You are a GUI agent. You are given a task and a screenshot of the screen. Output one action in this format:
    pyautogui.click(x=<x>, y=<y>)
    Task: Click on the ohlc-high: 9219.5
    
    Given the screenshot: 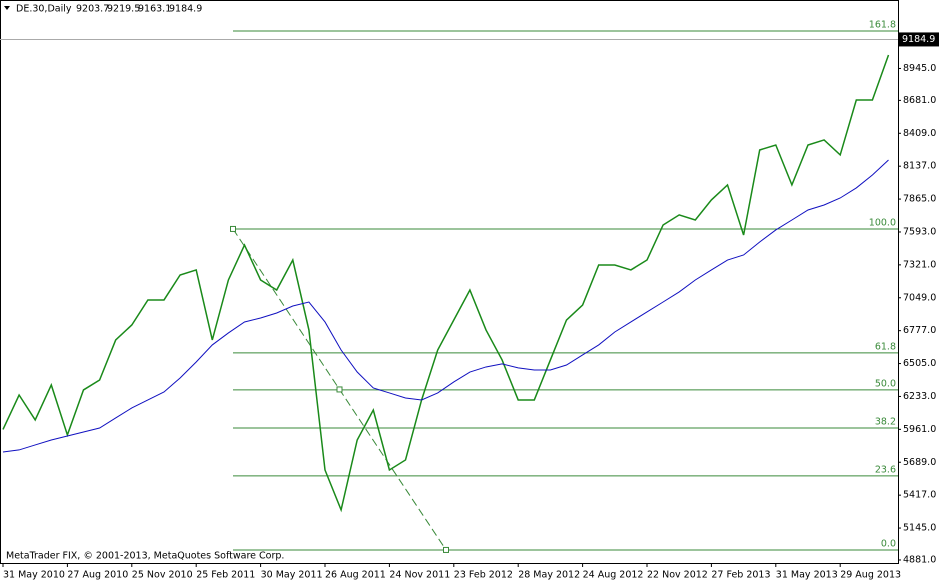 What is the action you would take?
    pyautogui.click(x=123, y=9)
    